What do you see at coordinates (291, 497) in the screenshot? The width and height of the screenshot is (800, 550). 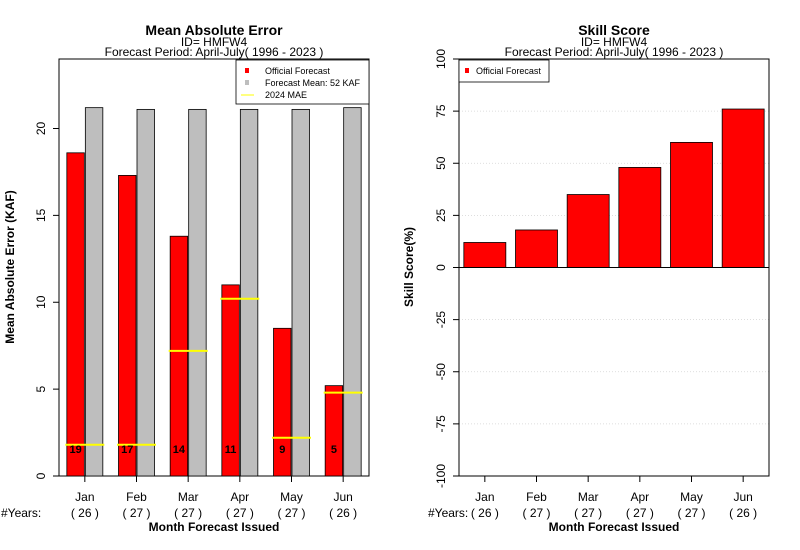 I see `mae-x-tick-label: May` at bounding box center [291, 497].